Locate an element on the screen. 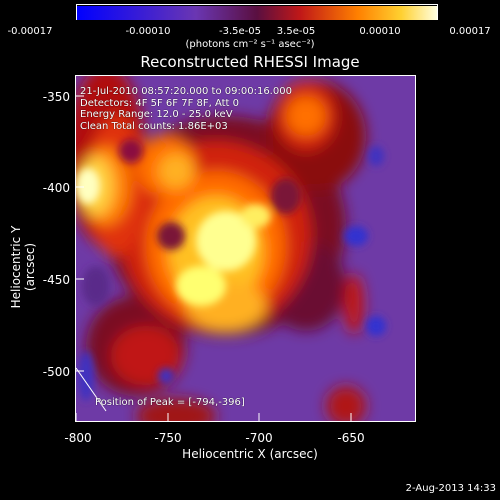 The image size is (500, 500). colorbar-tick-label: -0.00010 is located at coordinates (148, 31).